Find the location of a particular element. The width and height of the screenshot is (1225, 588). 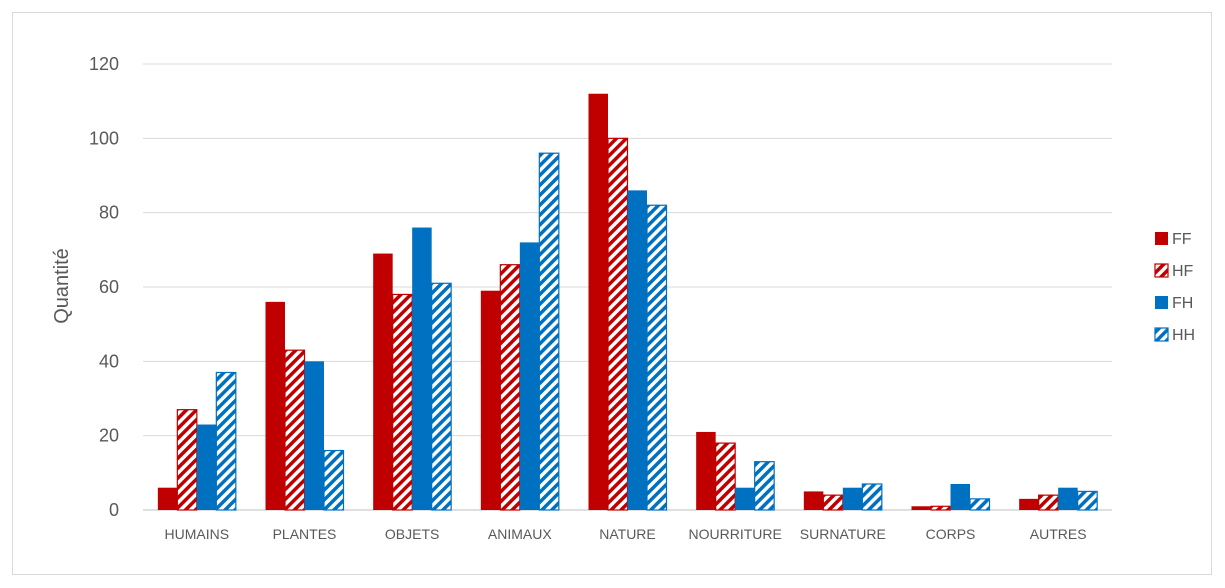

x-tick-label: ANIMAUX is located at coordinates (520, 534).